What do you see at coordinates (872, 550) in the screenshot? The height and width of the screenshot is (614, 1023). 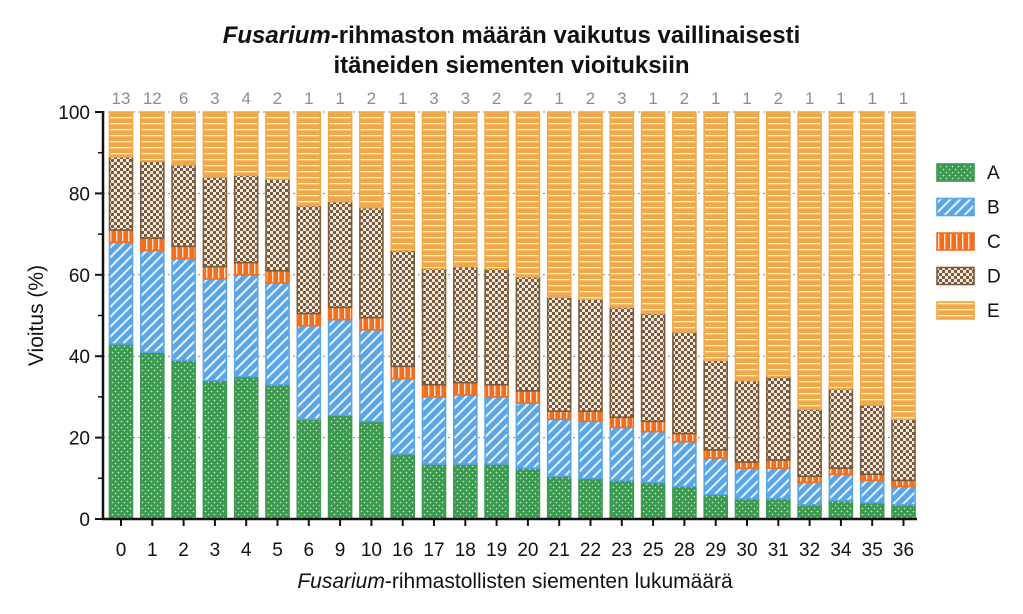 I see `x-tick-label: 35` at bounding box center [872, 550].